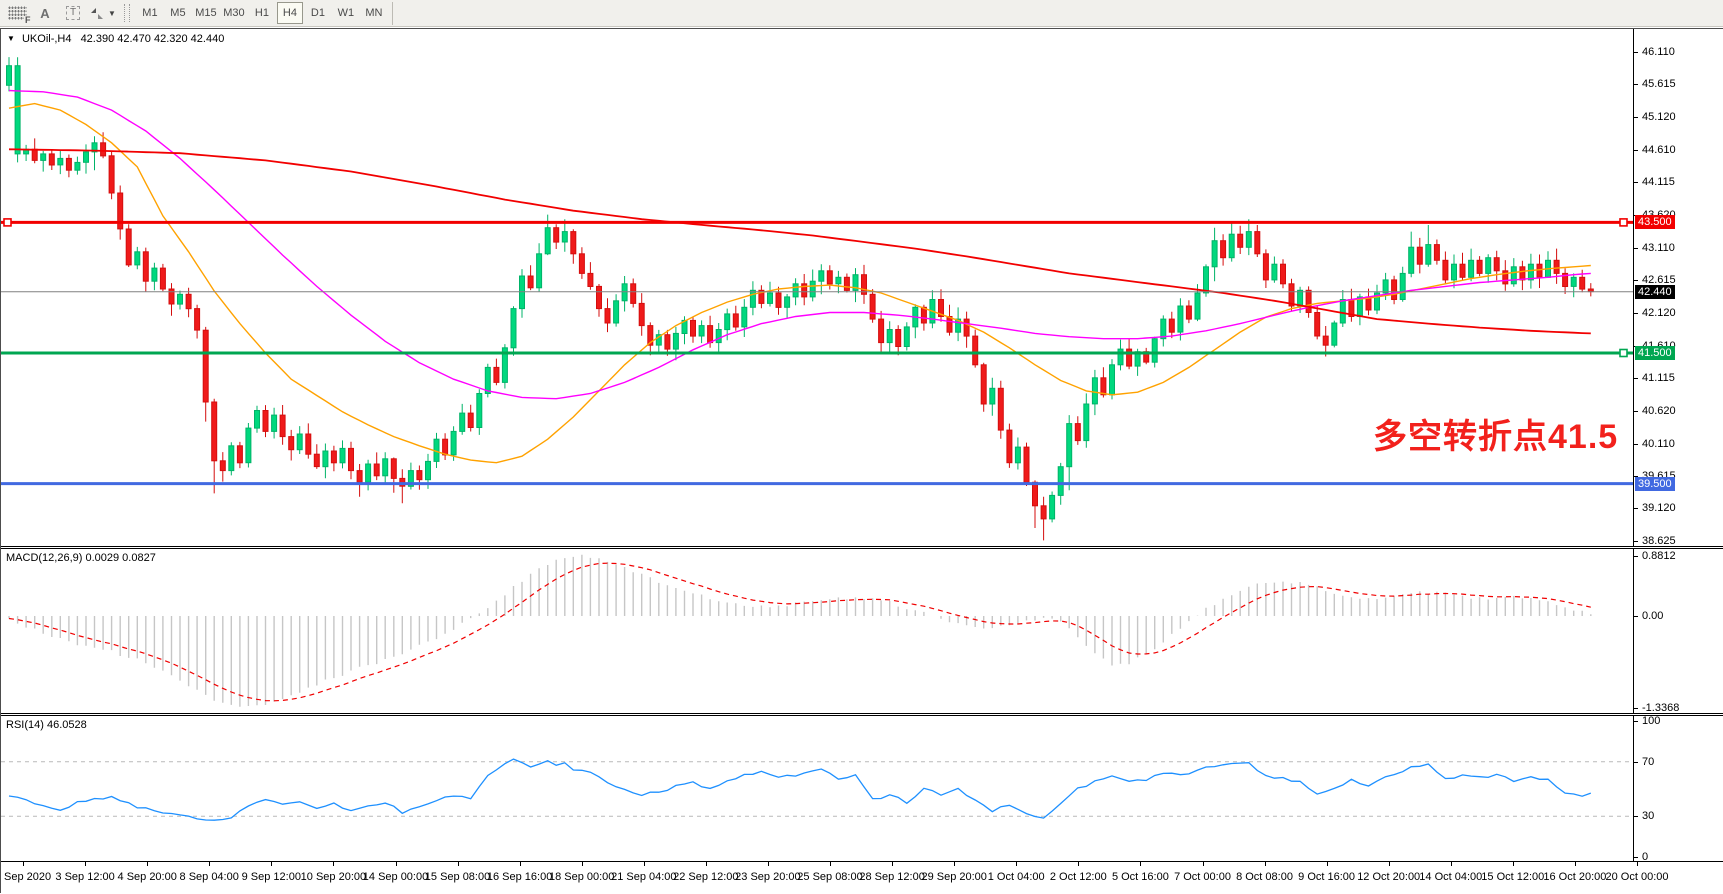 The height and width of the screenshot is (894, 1723). I want to click on time-axis-label: 29 Sep 20:00, so click(954, 877).